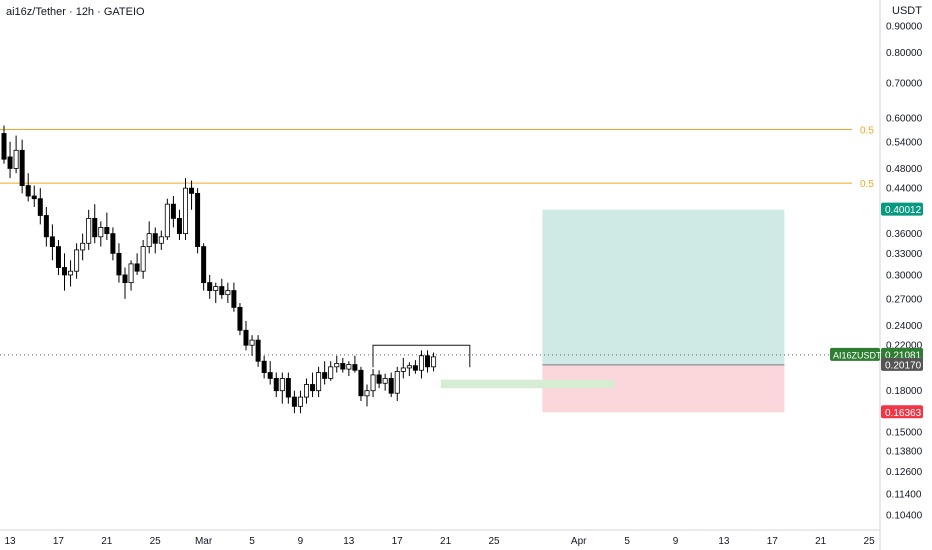  I want to click on time-tick-label: 17, so click(398, 541).